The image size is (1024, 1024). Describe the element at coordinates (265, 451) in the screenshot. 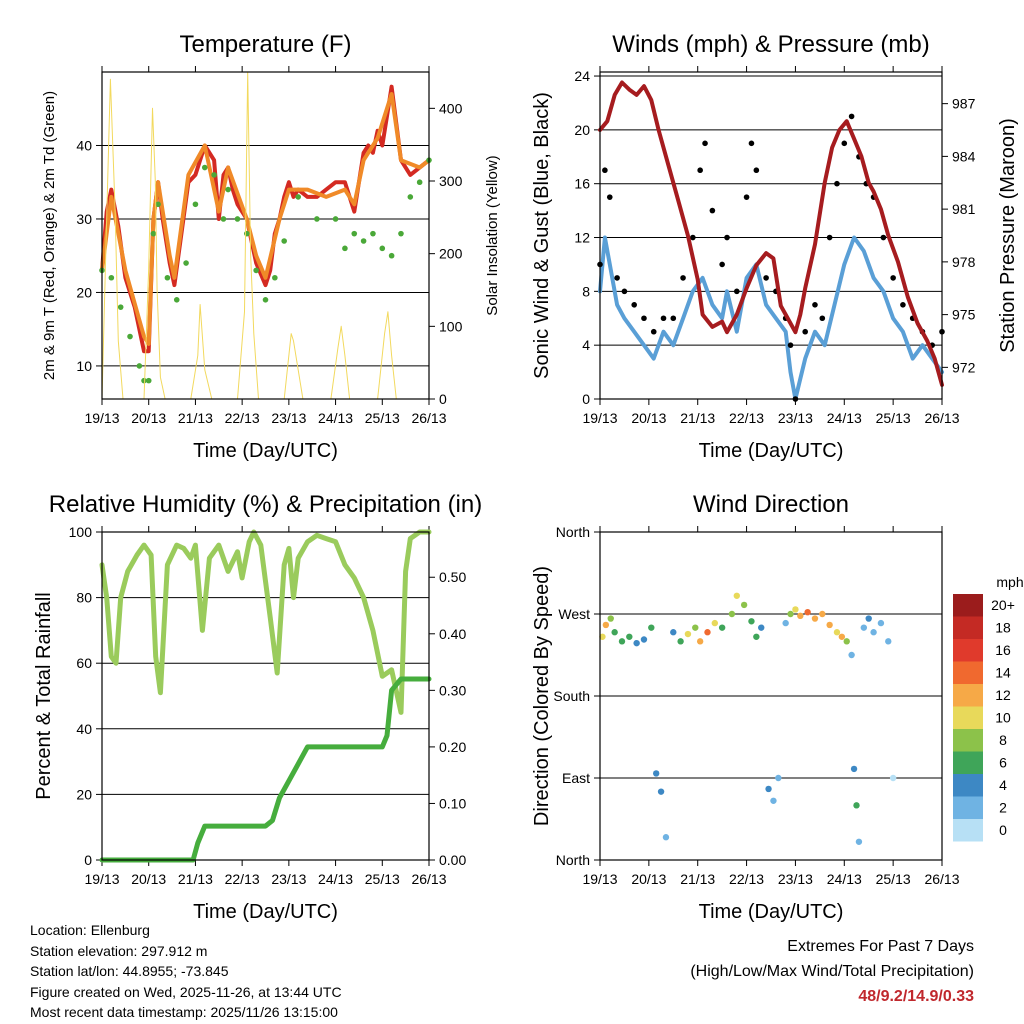

I see `x-axis-label: Time (Day/UTC)` at that location.